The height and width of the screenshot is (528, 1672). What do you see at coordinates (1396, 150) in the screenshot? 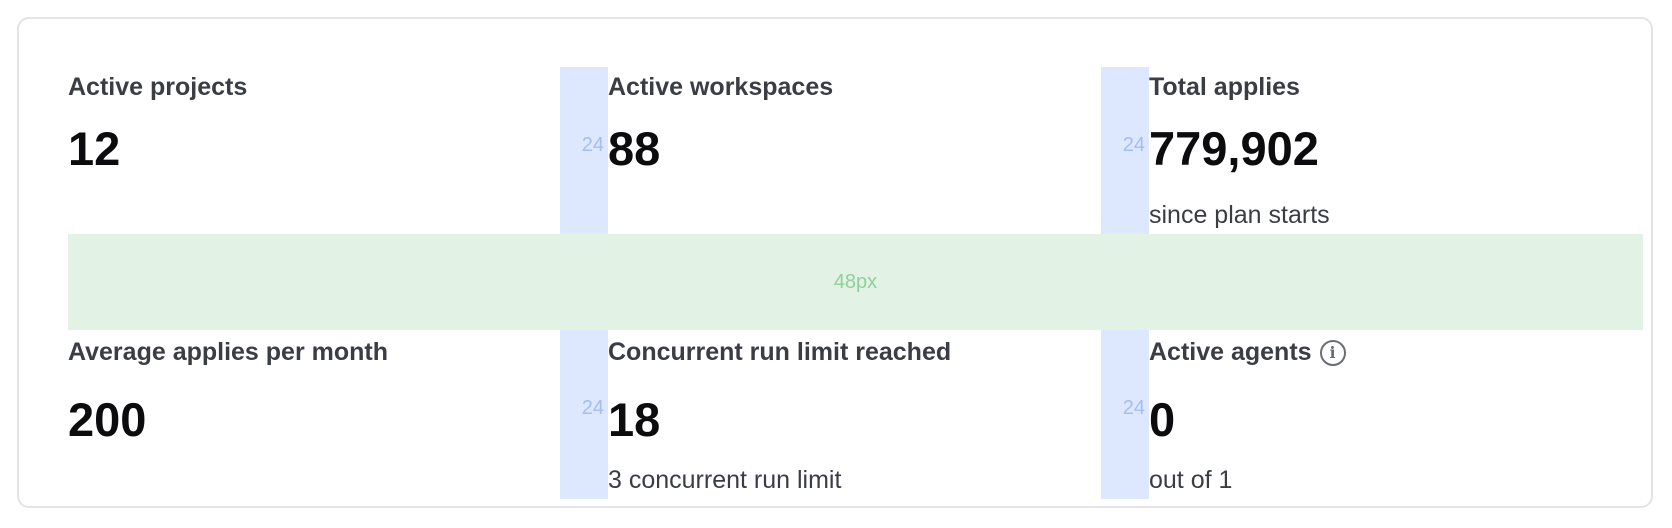
I see `metric-total-applies: Total applies 779,902 since plan starts` at bounding box center [1396, 150].